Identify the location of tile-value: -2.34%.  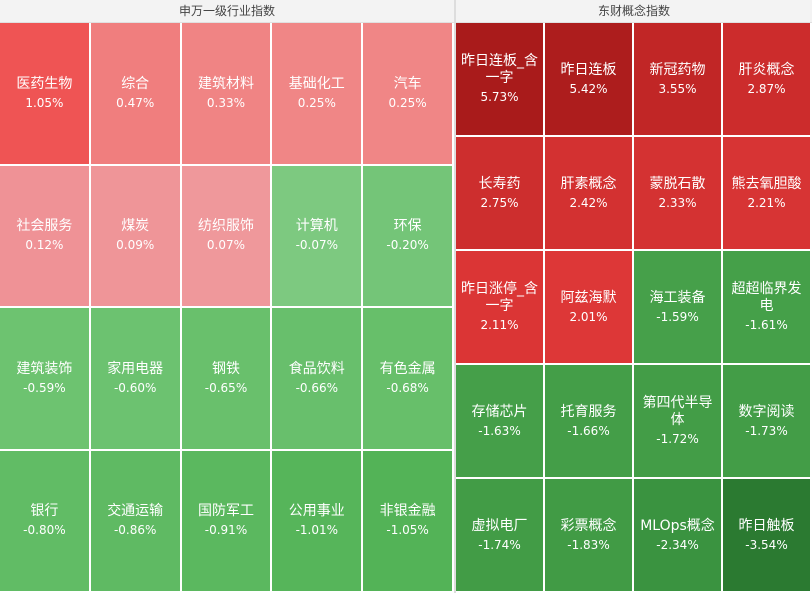
(677, 544).